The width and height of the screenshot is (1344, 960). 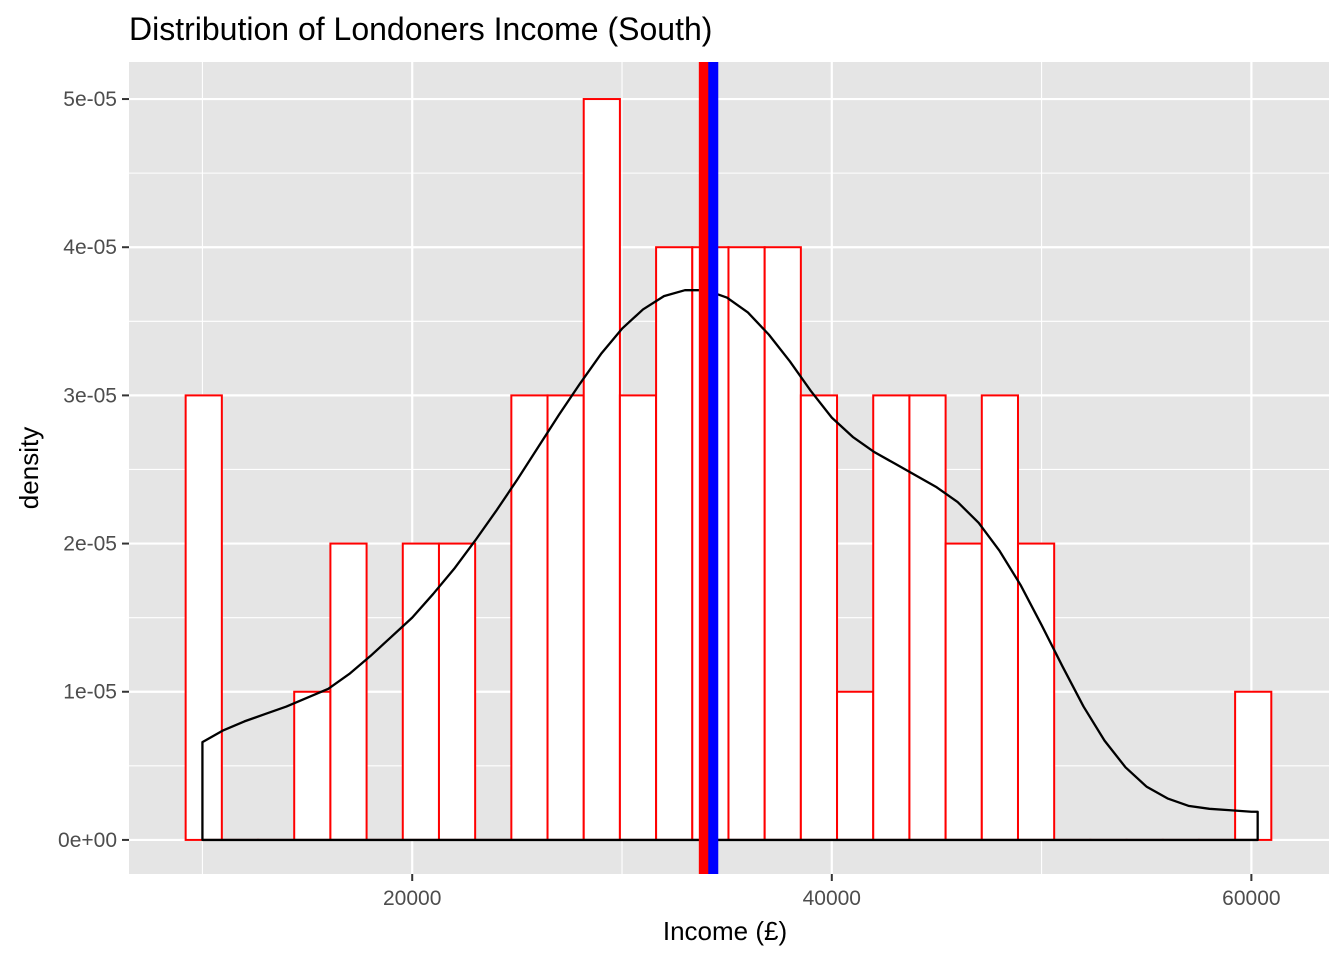 What do you see at coordinates (832, 898) in the screenshot?
I see `x-tick-label: 40000` at bounding box center [832, 898].